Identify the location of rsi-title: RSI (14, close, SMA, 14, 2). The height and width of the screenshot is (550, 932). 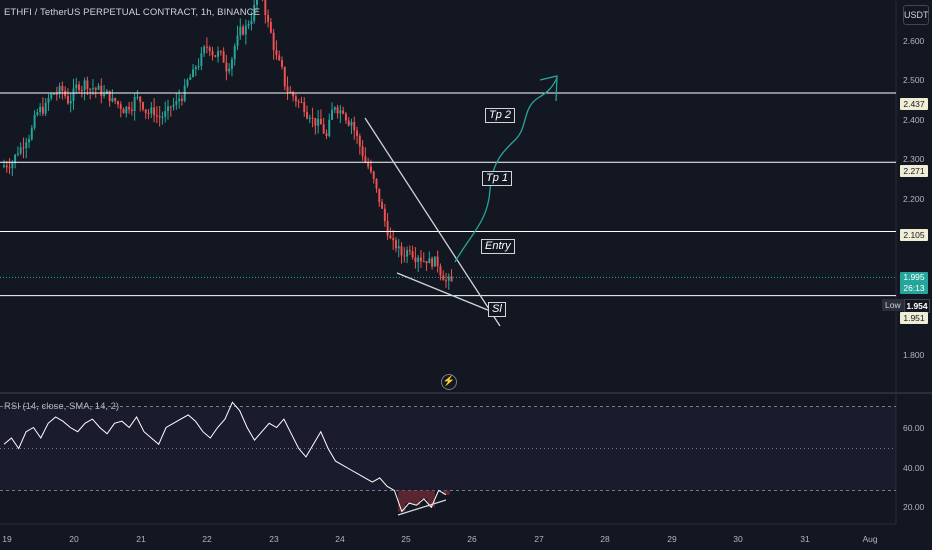
(62, 406).